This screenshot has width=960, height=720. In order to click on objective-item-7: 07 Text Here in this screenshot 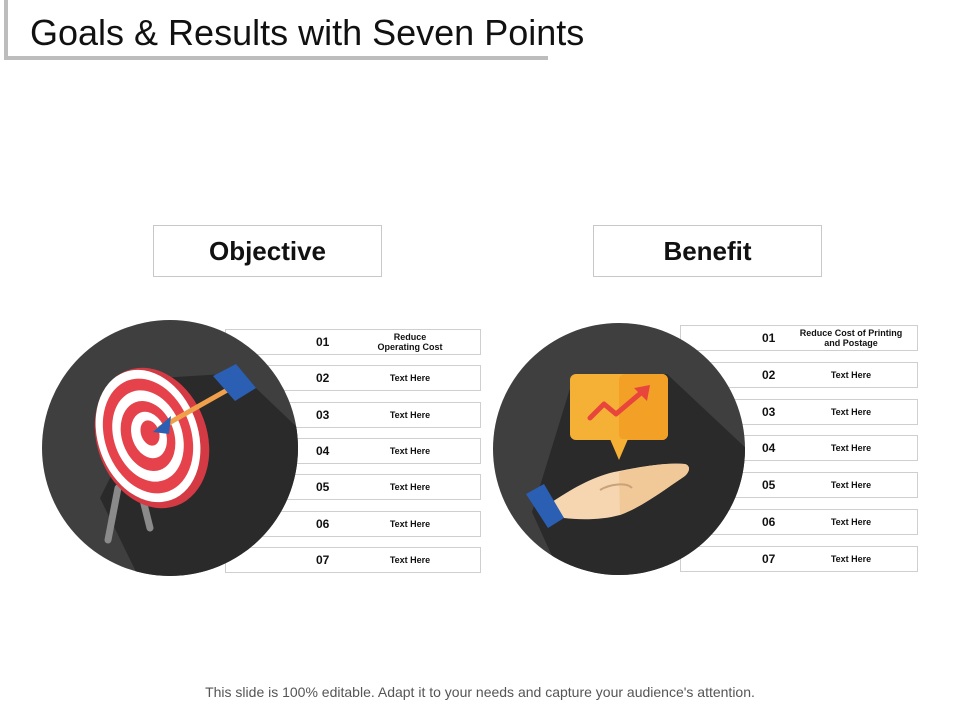, I will do `click(353, 559)`.